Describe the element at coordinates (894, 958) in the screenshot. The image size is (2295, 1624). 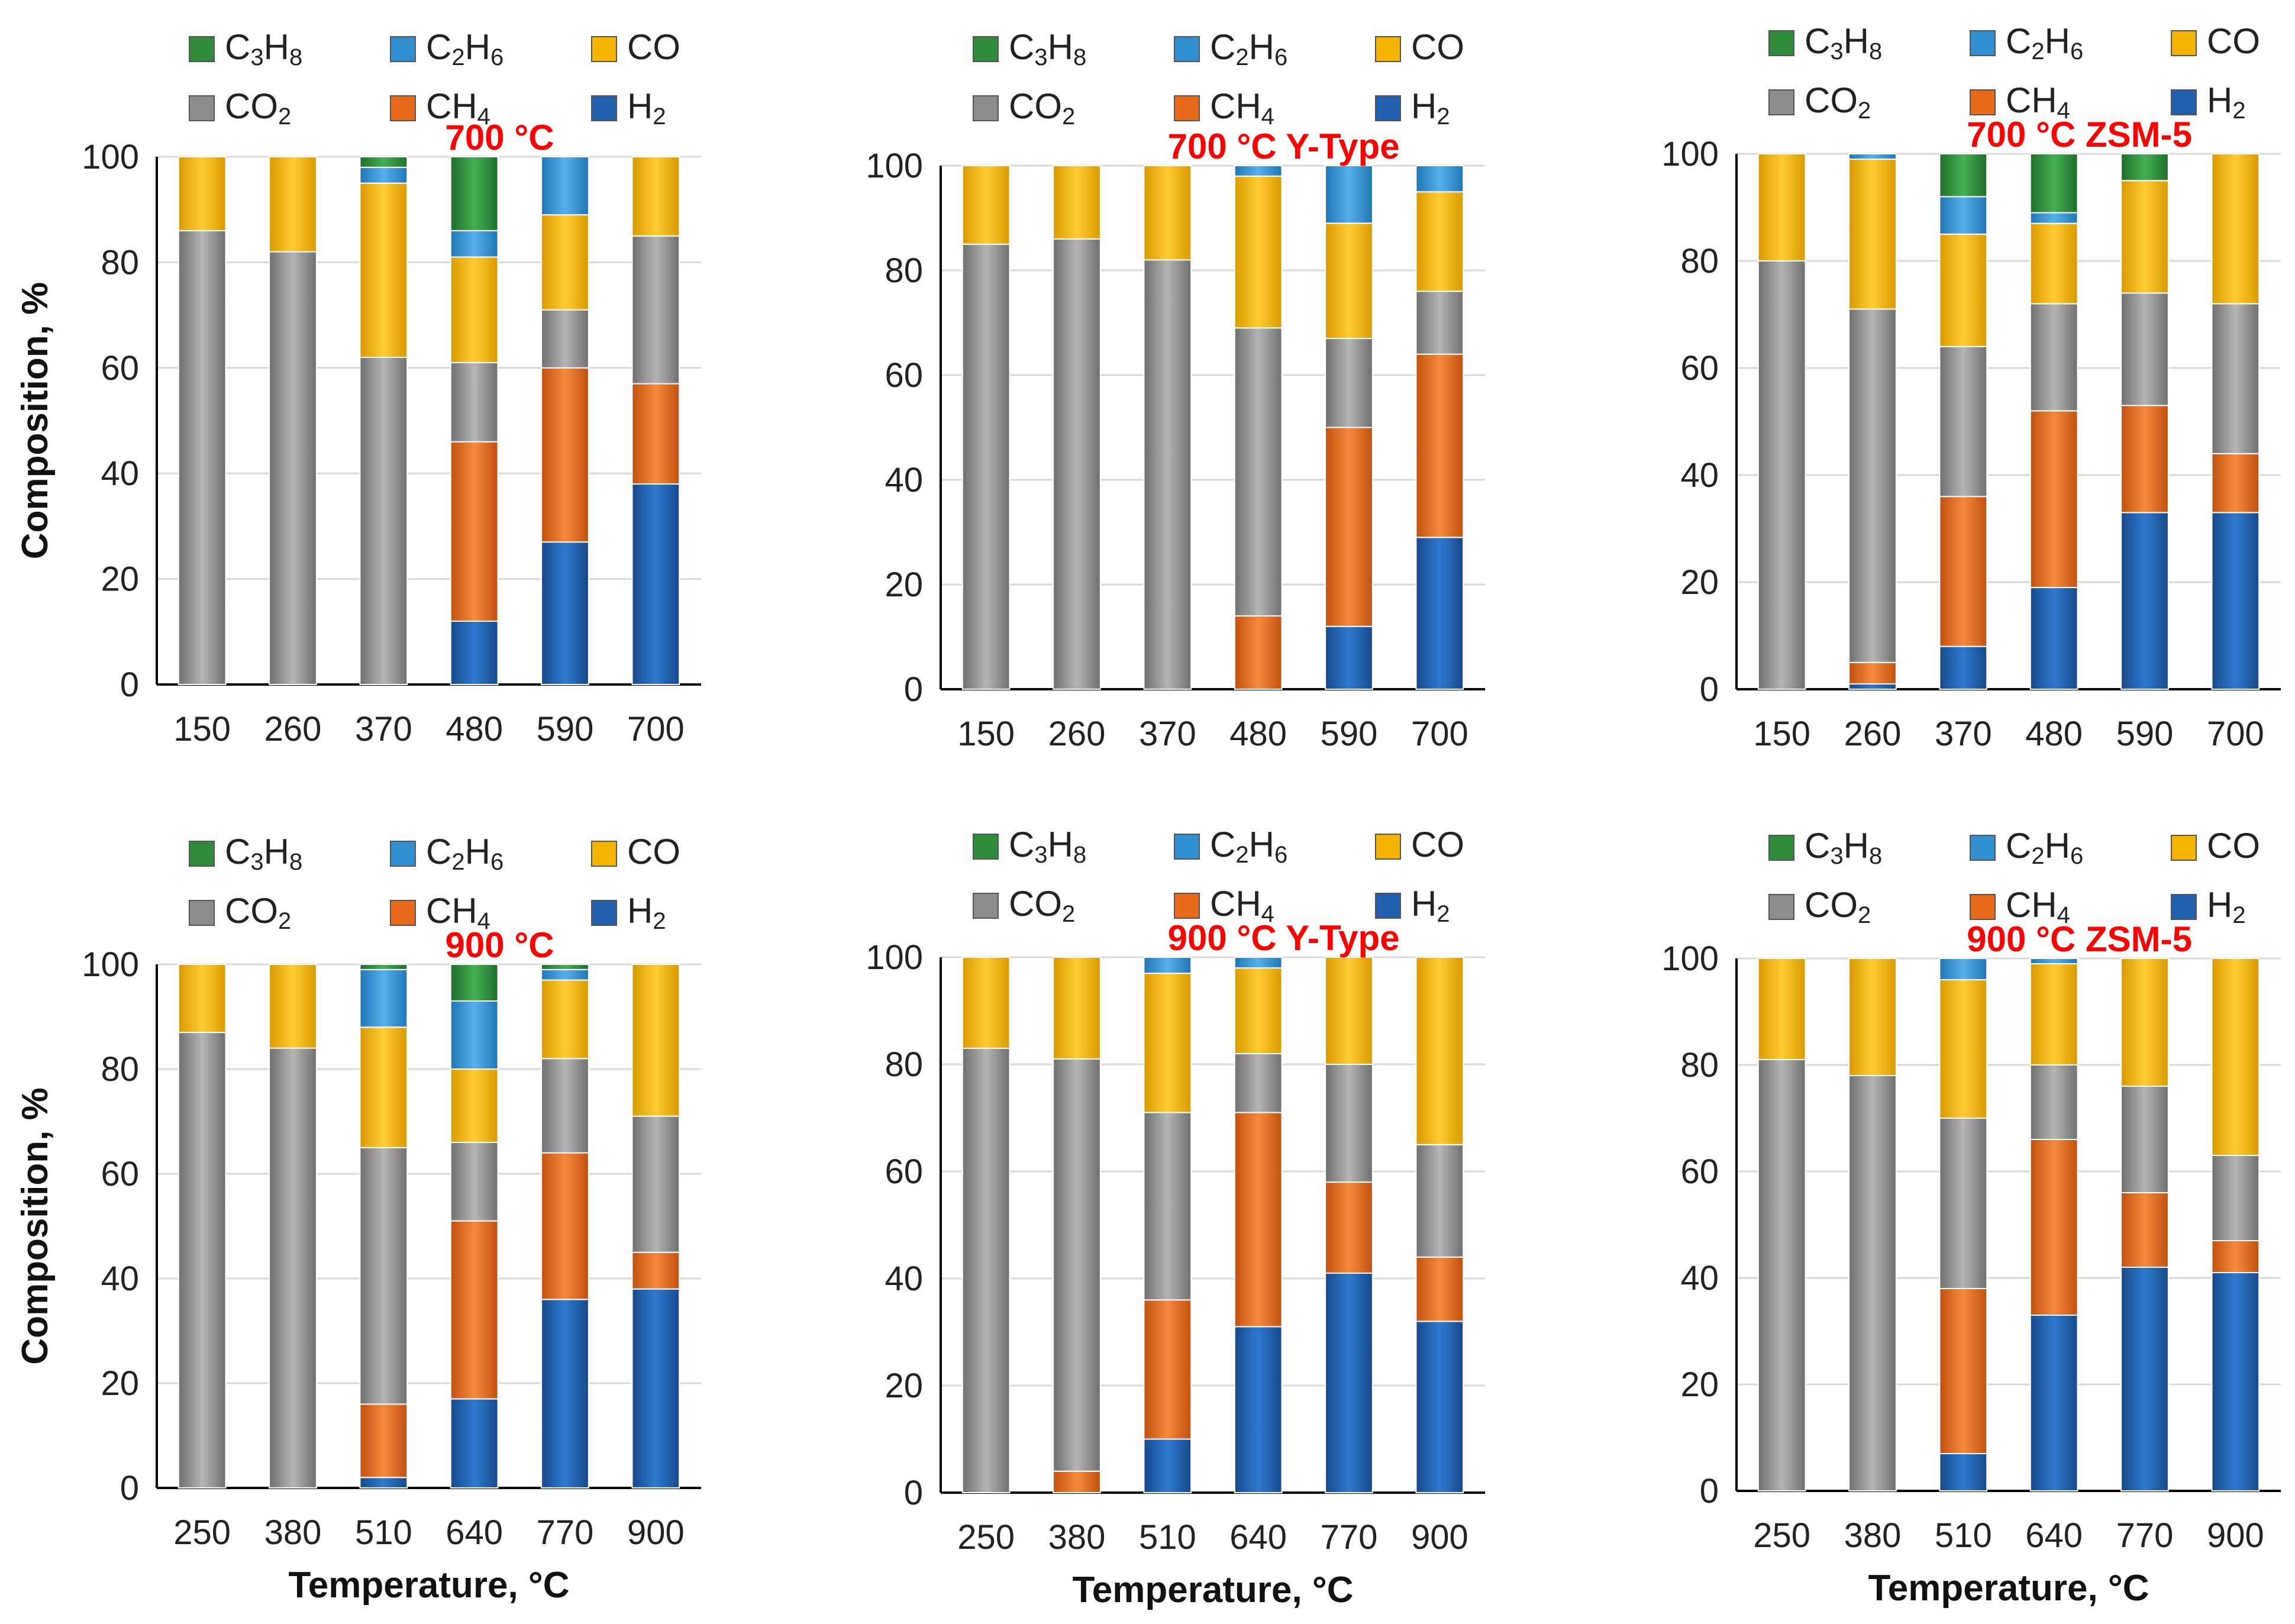
I see `y-tick-label: 100` at that location.